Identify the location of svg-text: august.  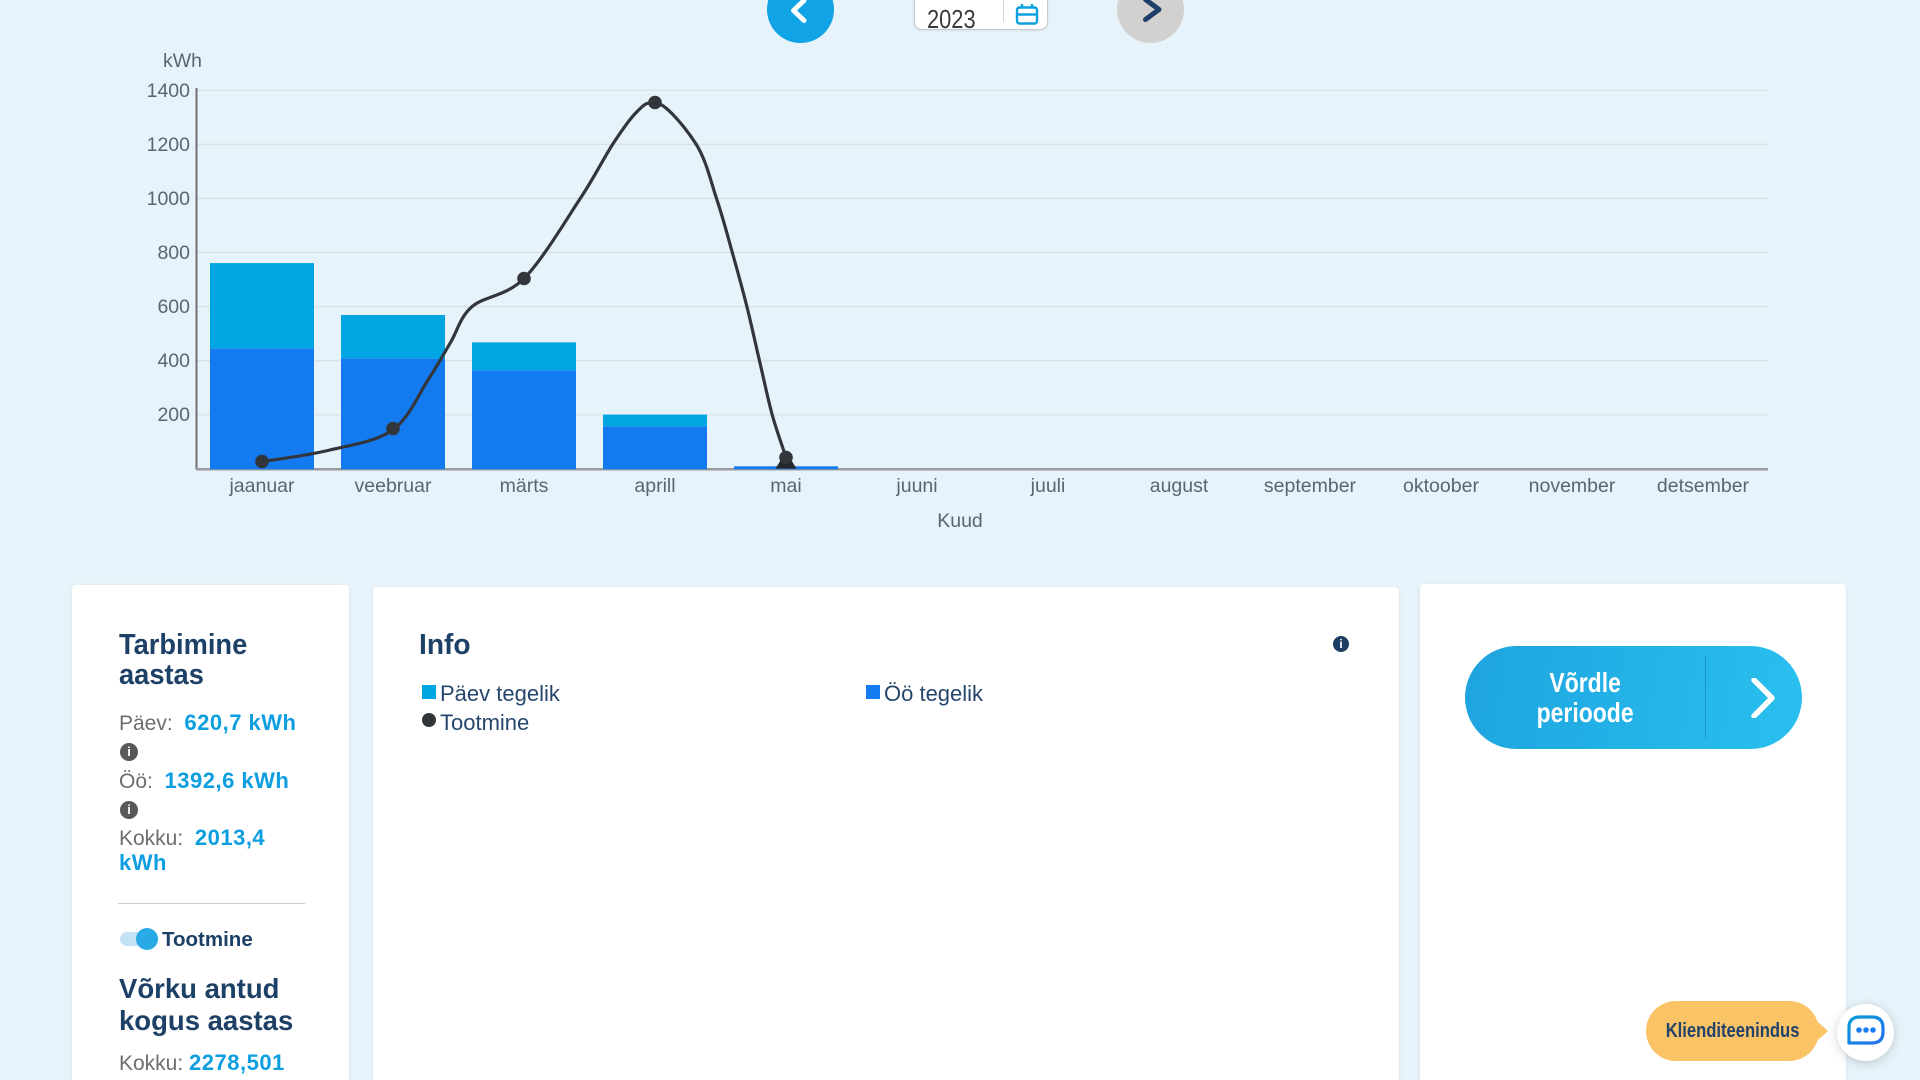
(1179, 486).